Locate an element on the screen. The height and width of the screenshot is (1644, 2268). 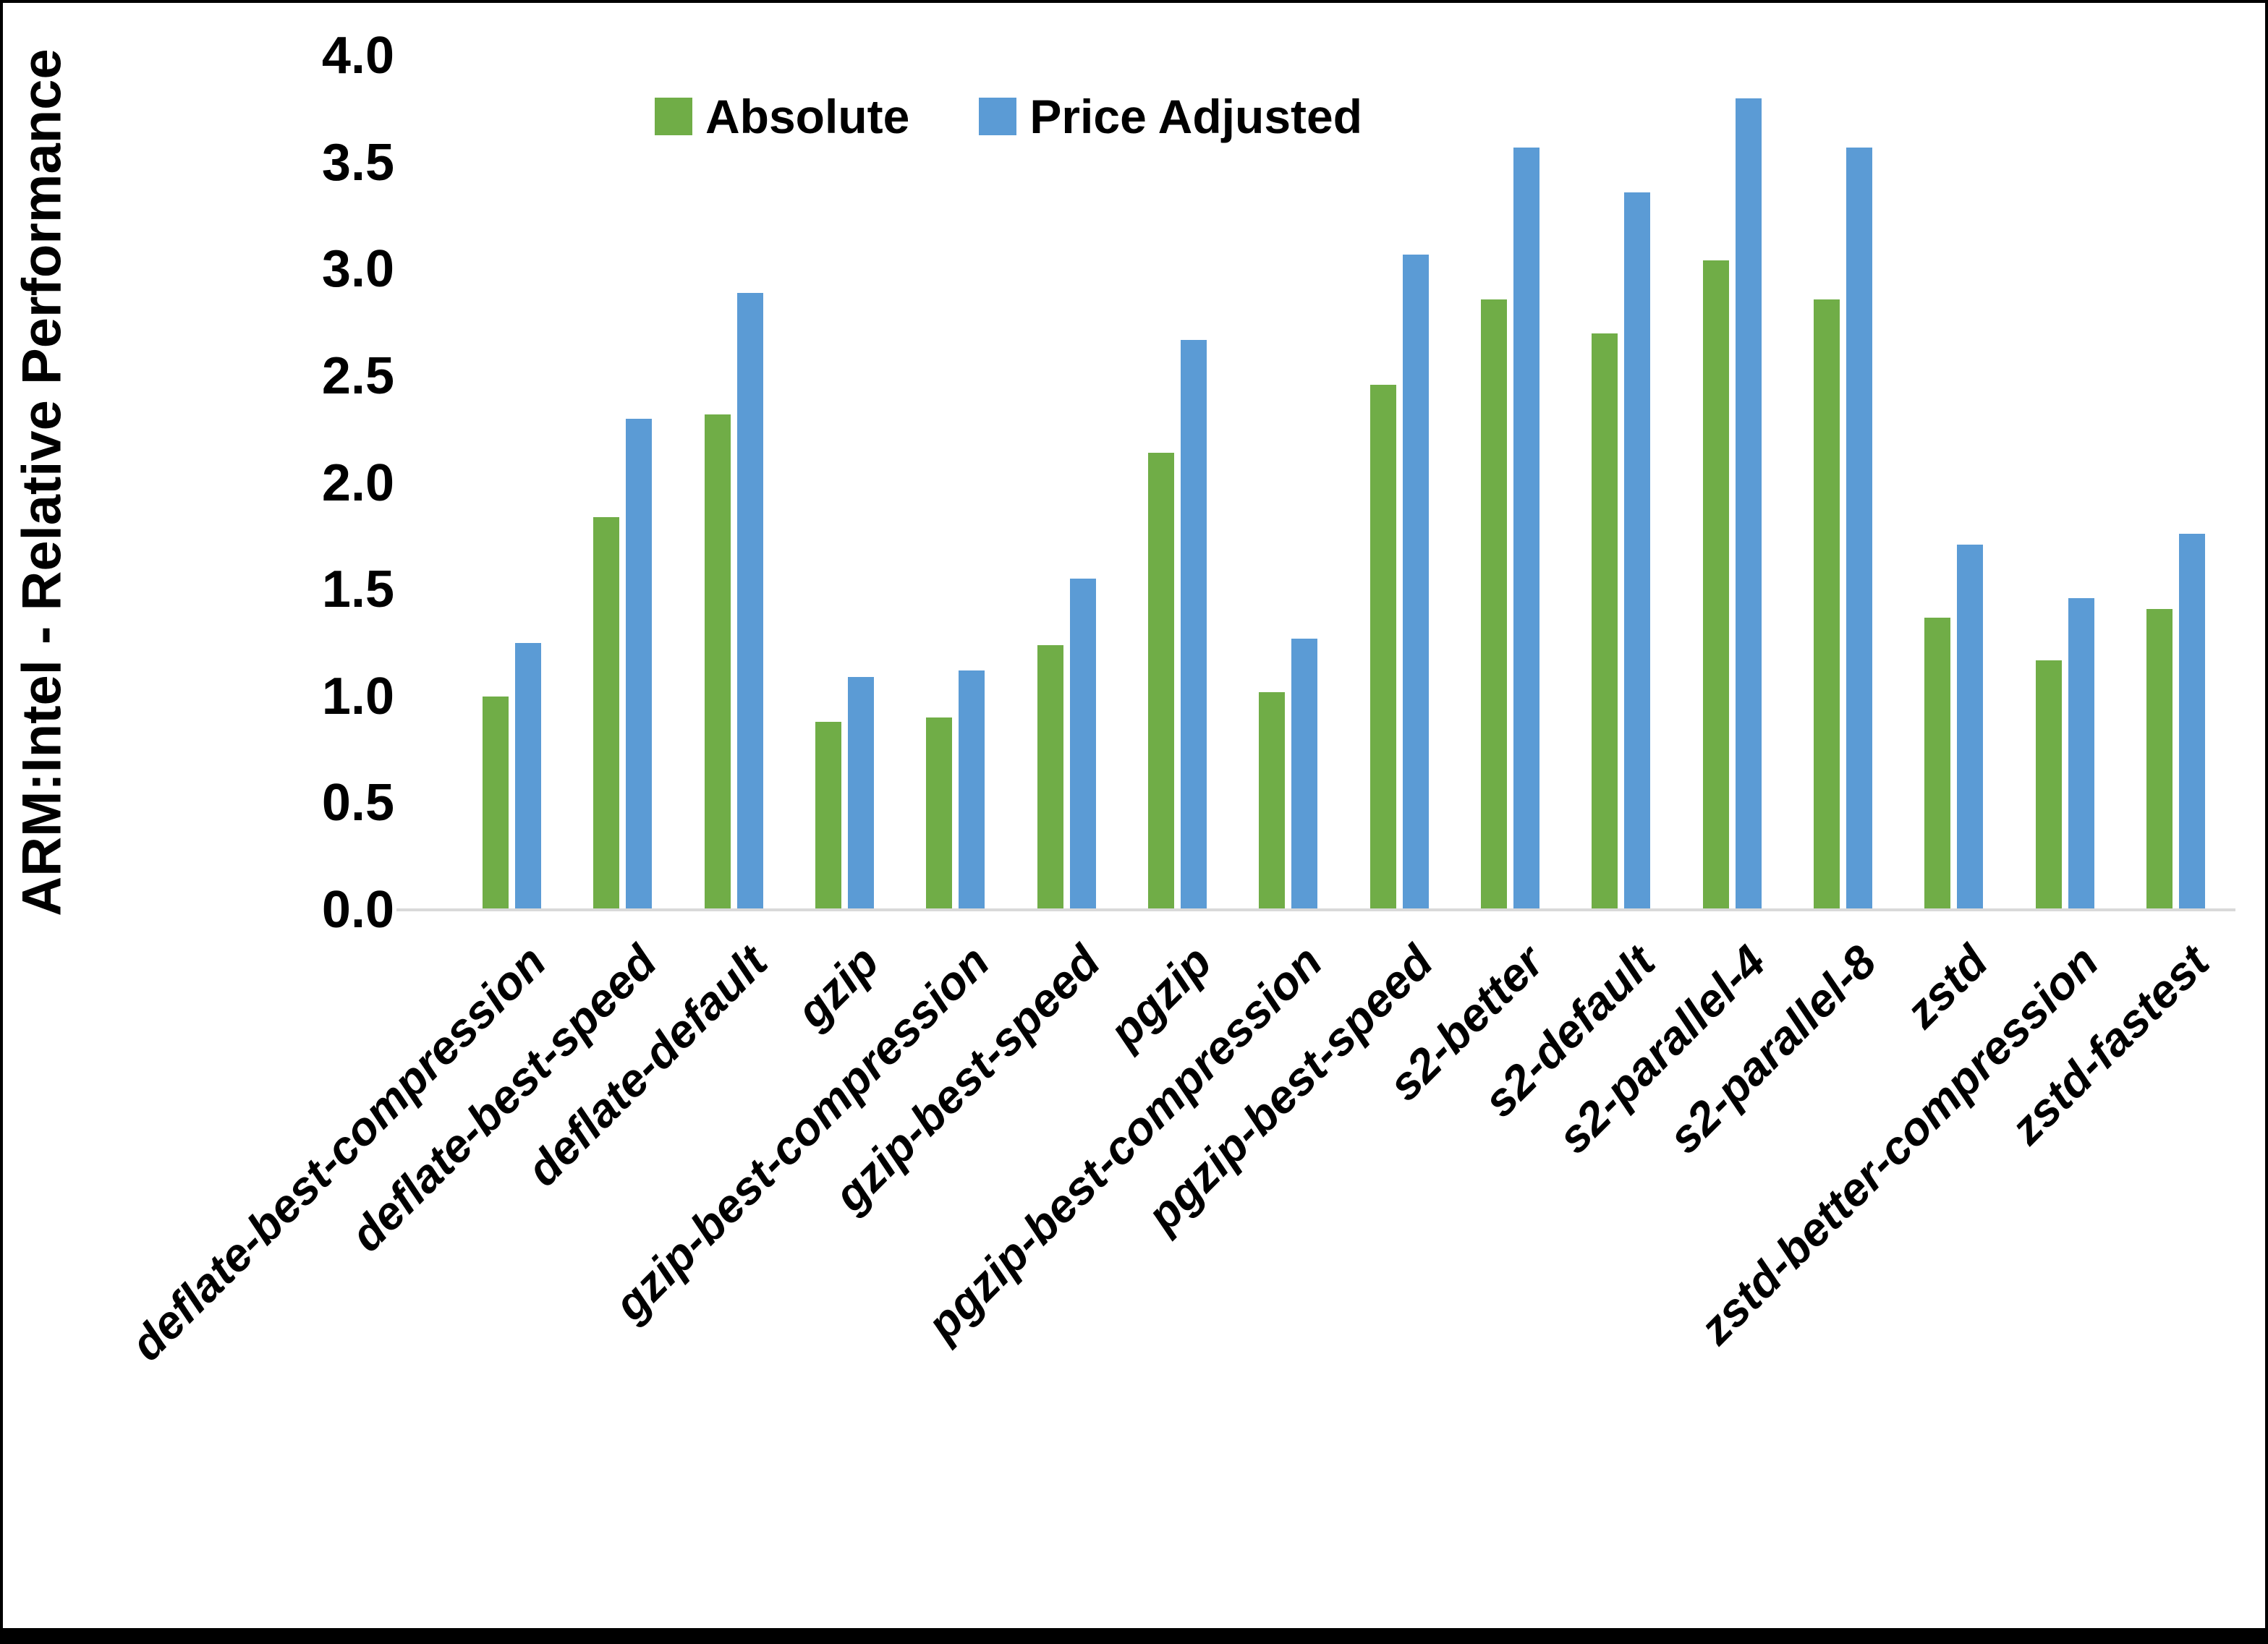
legend-item-absolute: Absolute is located at coordinates (782, 116).